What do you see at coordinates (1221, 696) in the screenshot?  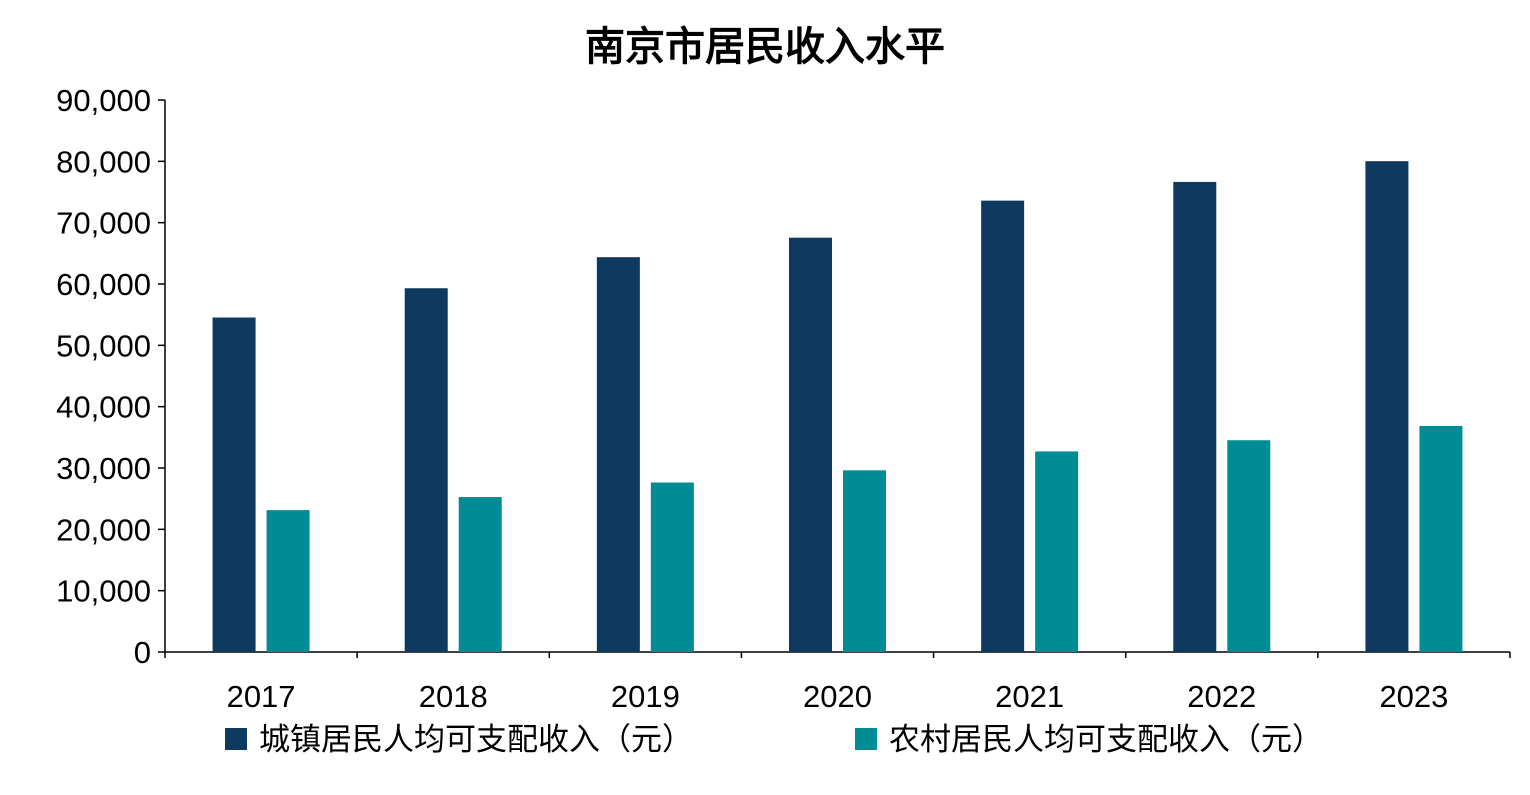 I see `x-tick-label: 2022` at bounding box center [1221, 696].